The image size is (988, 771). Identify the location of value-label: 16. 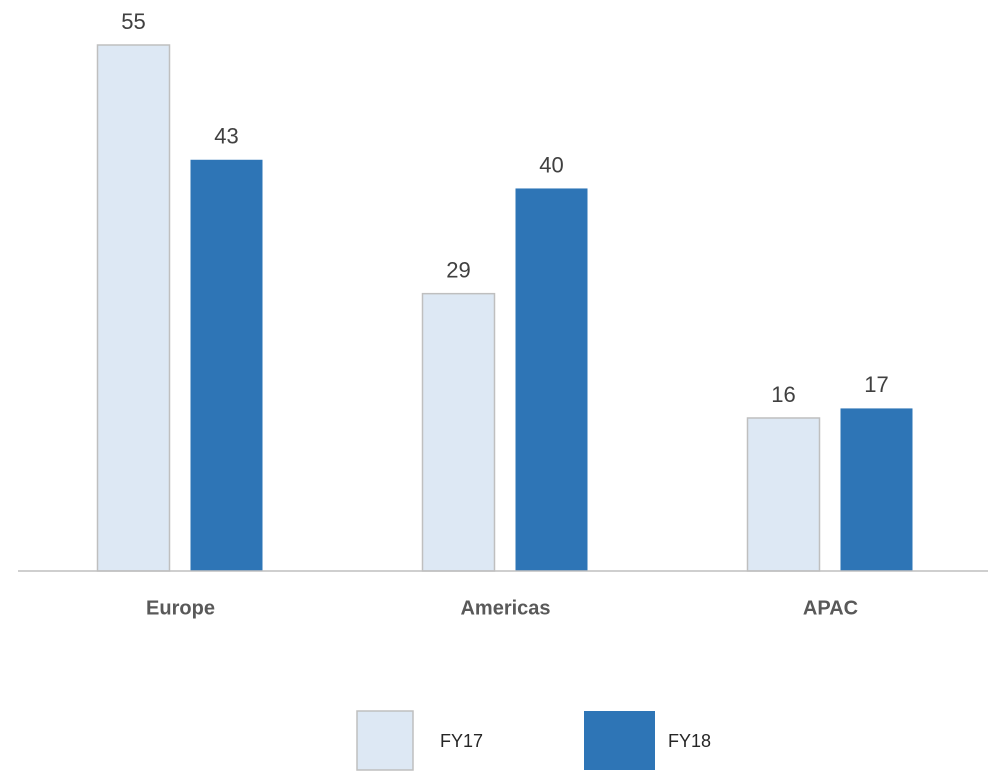
(783, 394).